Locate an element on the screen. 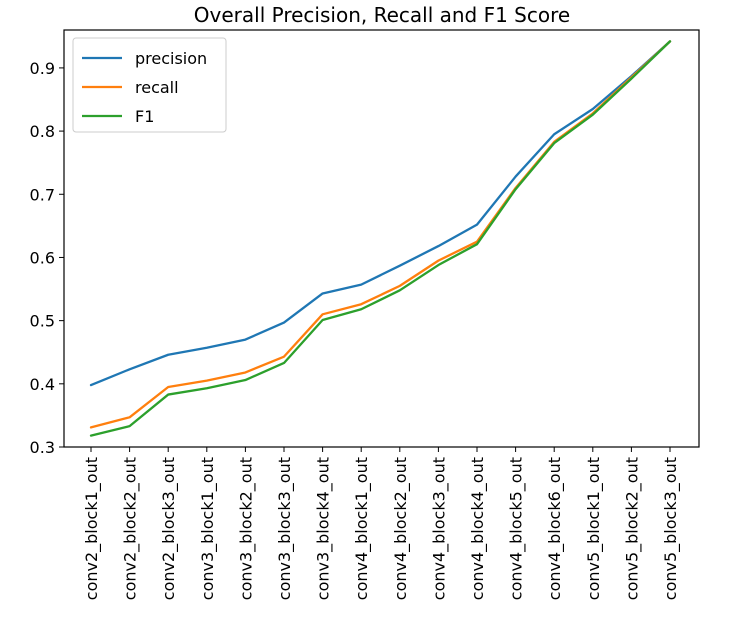  y-tick-label: 0.7 is located at coordinates (42, 194).